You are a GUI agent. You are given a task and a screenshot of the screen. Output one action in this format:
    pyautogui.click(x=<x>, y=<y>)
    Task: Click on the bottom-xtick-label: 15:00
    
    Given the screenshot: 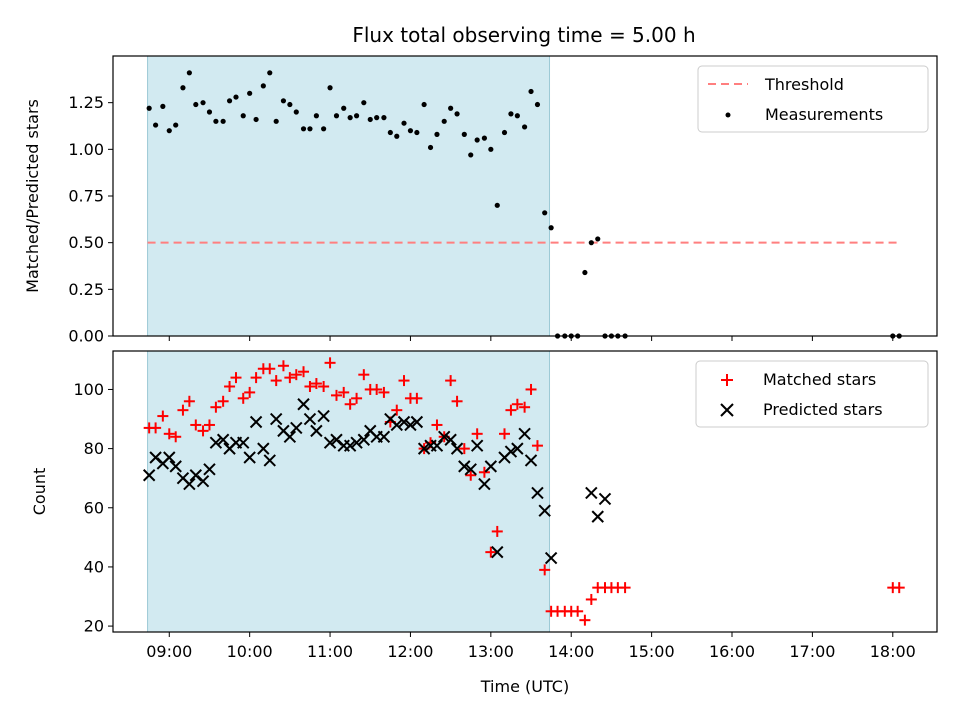 What is the action you would take?
    pyautogui.click(x=652, y=651)
    